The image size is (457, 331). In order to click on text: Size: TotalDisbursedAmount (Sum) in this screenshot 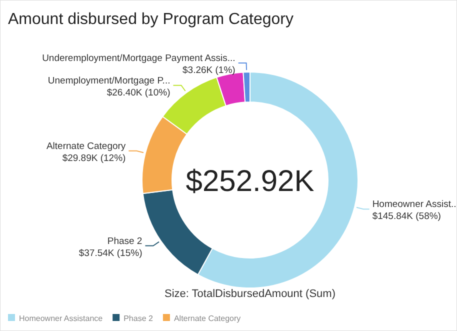, I will do `click(250, 294)`.